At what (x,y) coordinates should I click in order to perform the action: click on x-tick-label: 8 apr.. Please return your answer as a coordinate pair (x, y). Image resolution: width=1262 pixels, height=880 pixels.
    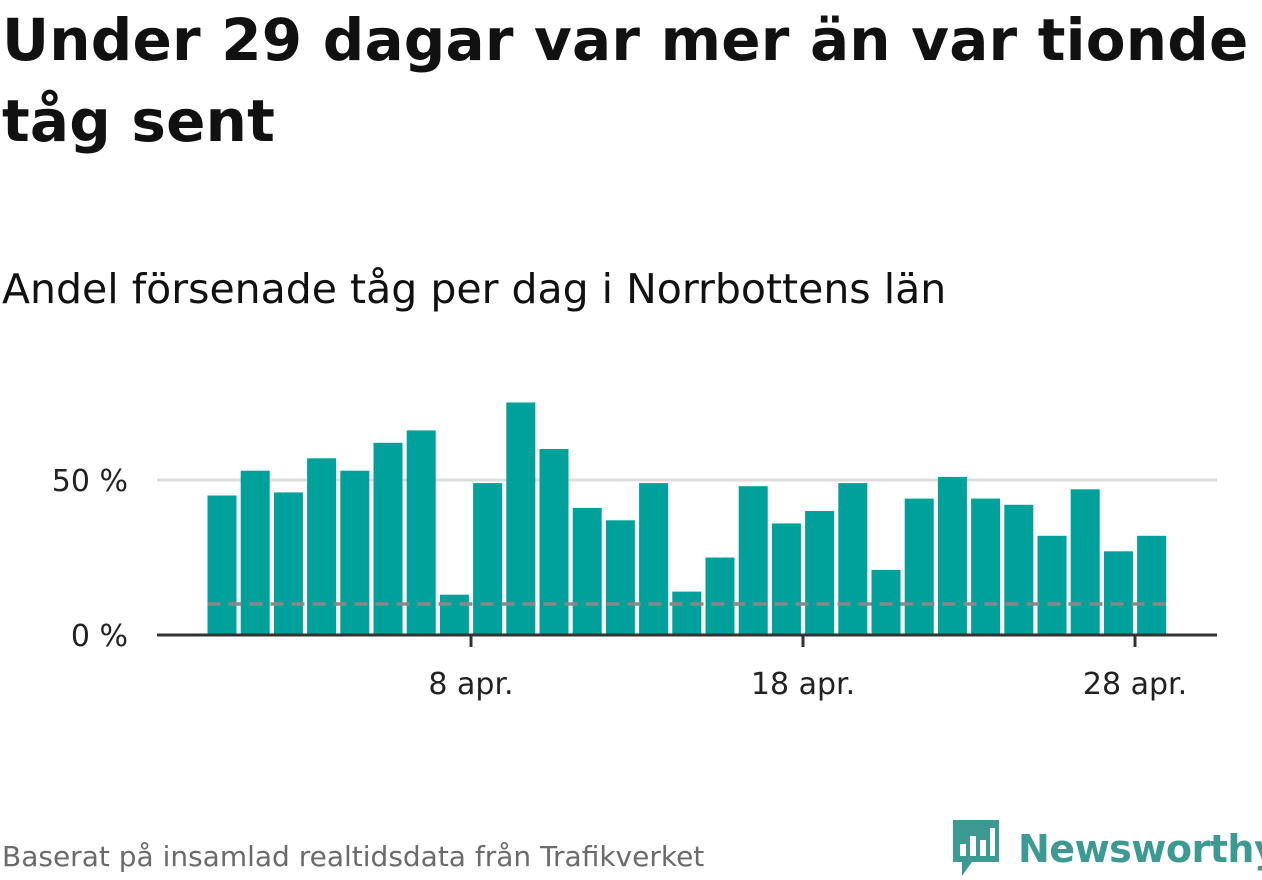
    Looking at the image, I should click on (470, 684).